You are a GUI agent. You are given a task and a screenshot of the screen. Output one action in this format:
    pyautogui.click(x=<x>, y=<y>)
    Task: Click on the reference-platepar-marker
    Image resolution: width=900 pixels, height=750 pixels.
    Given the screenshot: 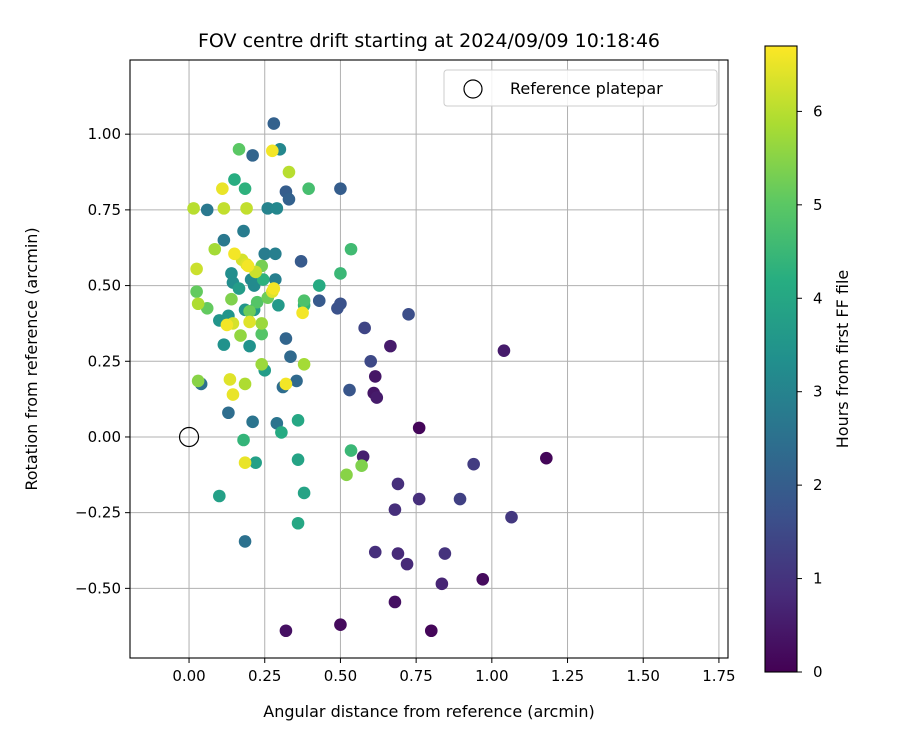 What is the action you would take?
    pyautogui.click(x=189, y=437)
    